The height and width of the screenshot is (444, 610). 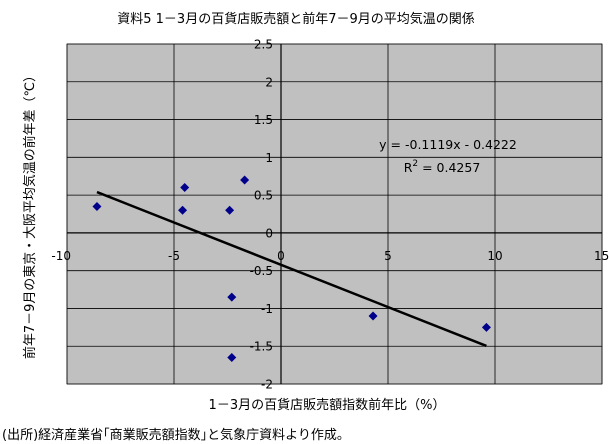 What do you see at coordinates (263, 120) in the screenshot?
I see `y-tick-label-2: 1.5` at bounding box center [263, 120].